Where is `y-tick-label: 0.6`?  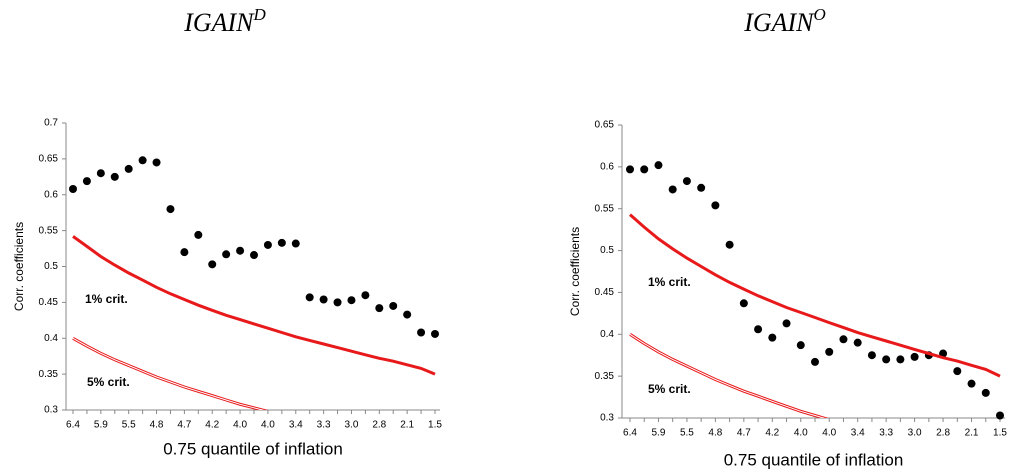 y-tick-label: 0.6 is located at coordinates (607, 166).